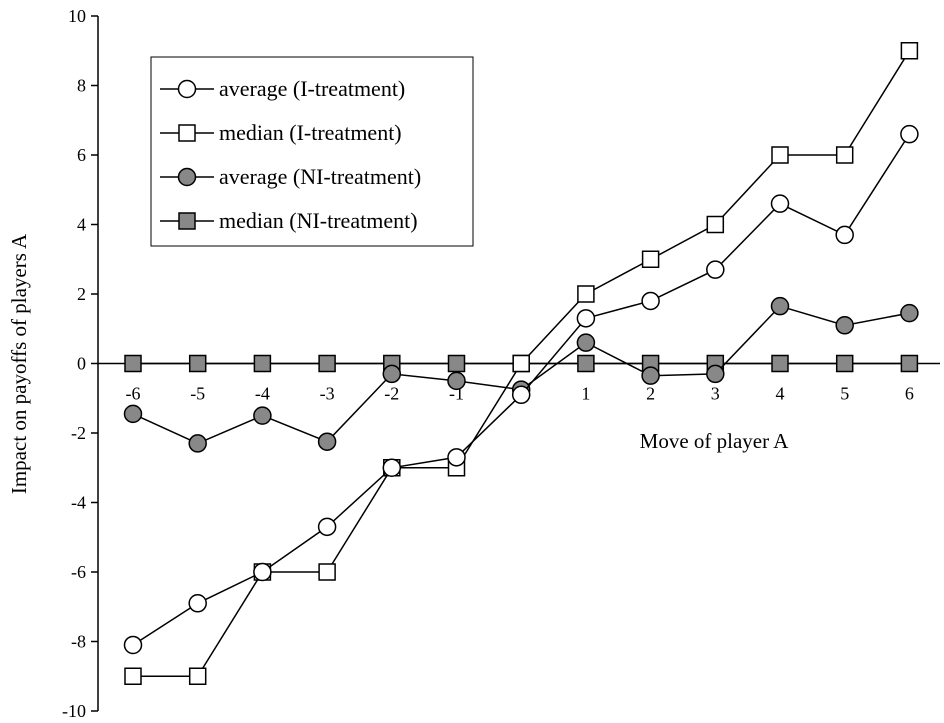 Image resolution: width=944 pixels, height=723 pixels. Describe the element at coordinates (197, 394) in the screenshot. I see `x-tick-label: -5` at that location.